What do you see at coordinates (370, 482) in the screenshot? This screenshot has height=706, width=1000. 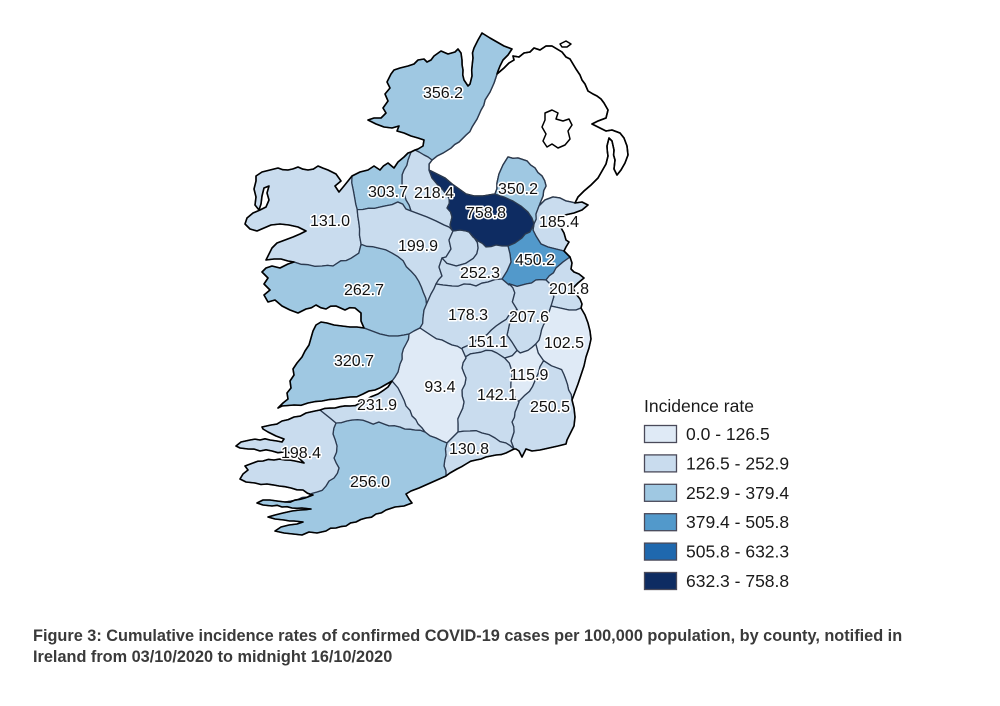 I see `svg-text: 256.0` at bounding box center [370, 482].